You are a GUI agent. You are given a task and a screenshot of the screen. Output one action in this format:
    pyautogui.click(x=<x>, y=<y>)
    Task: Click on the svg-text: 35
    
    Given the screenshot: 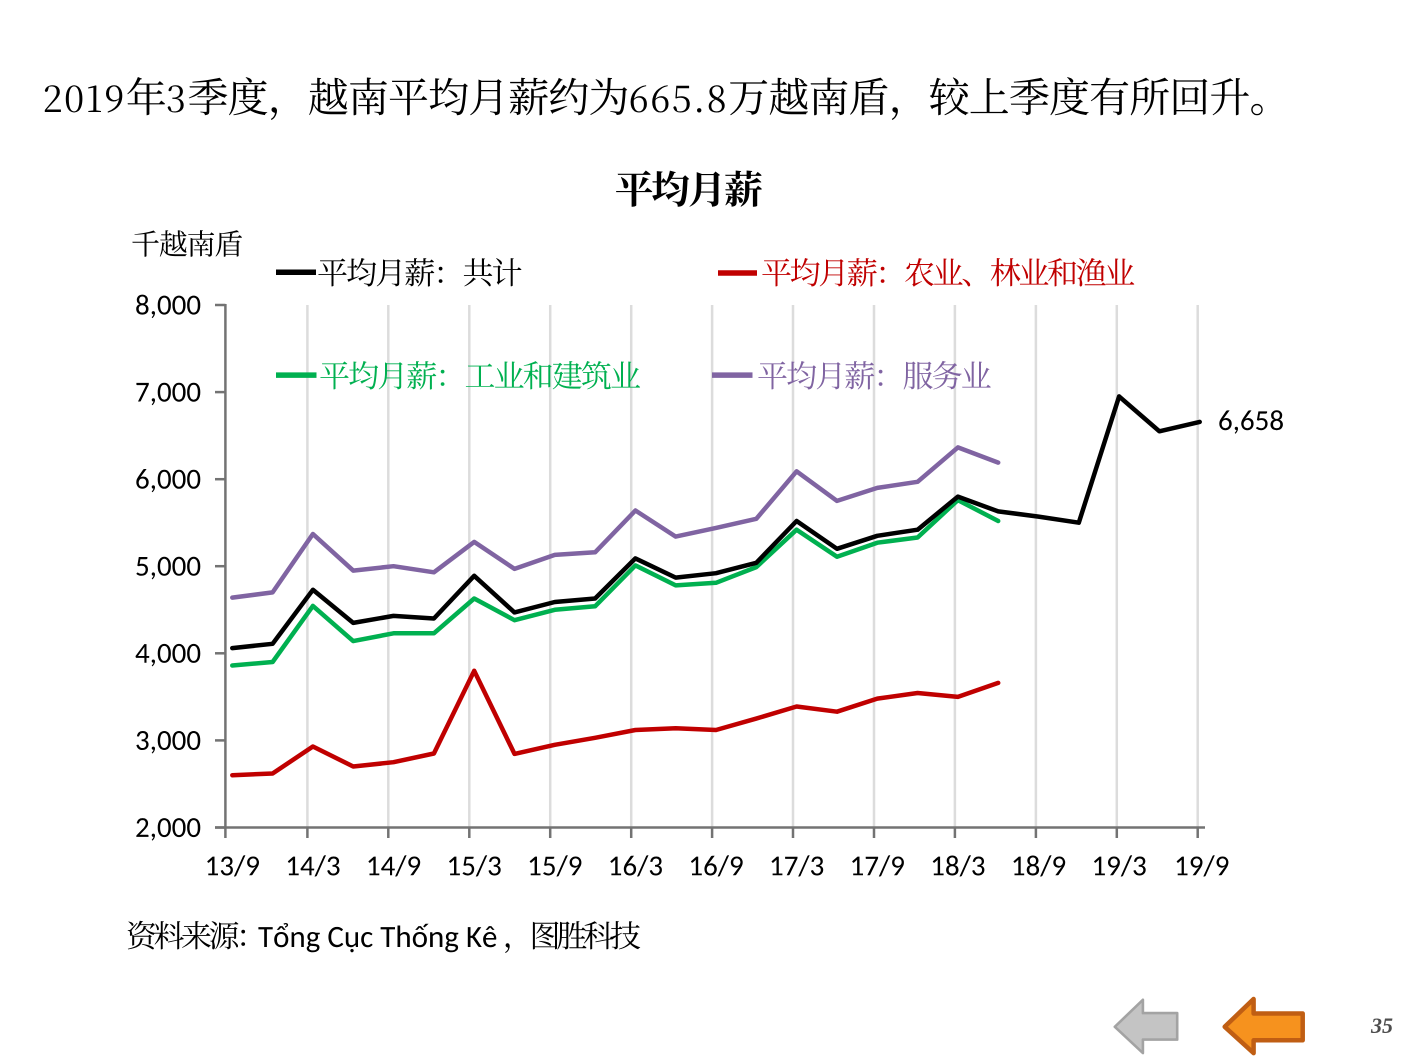 What is the action you would take?
    pyautogui.click(x=1381, y=1025)
    